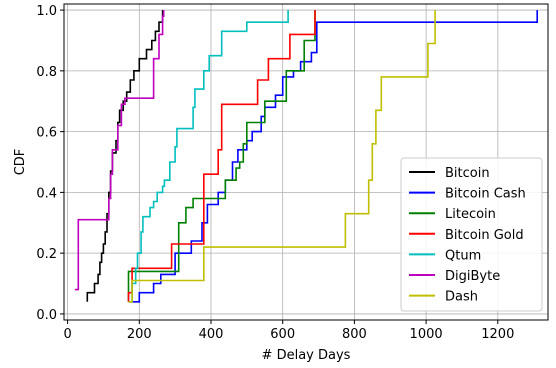 Image resolution: width=556 pixels, height=368 pixels. I want to click on legend-box, so click(471, 234).